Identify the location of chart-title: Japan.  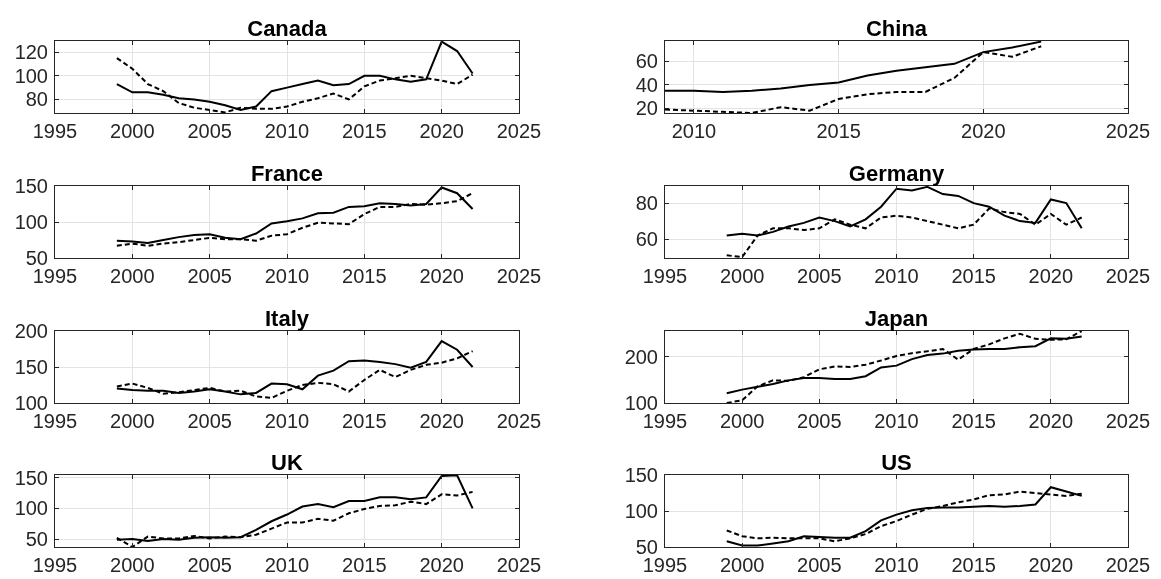
(896, 318).